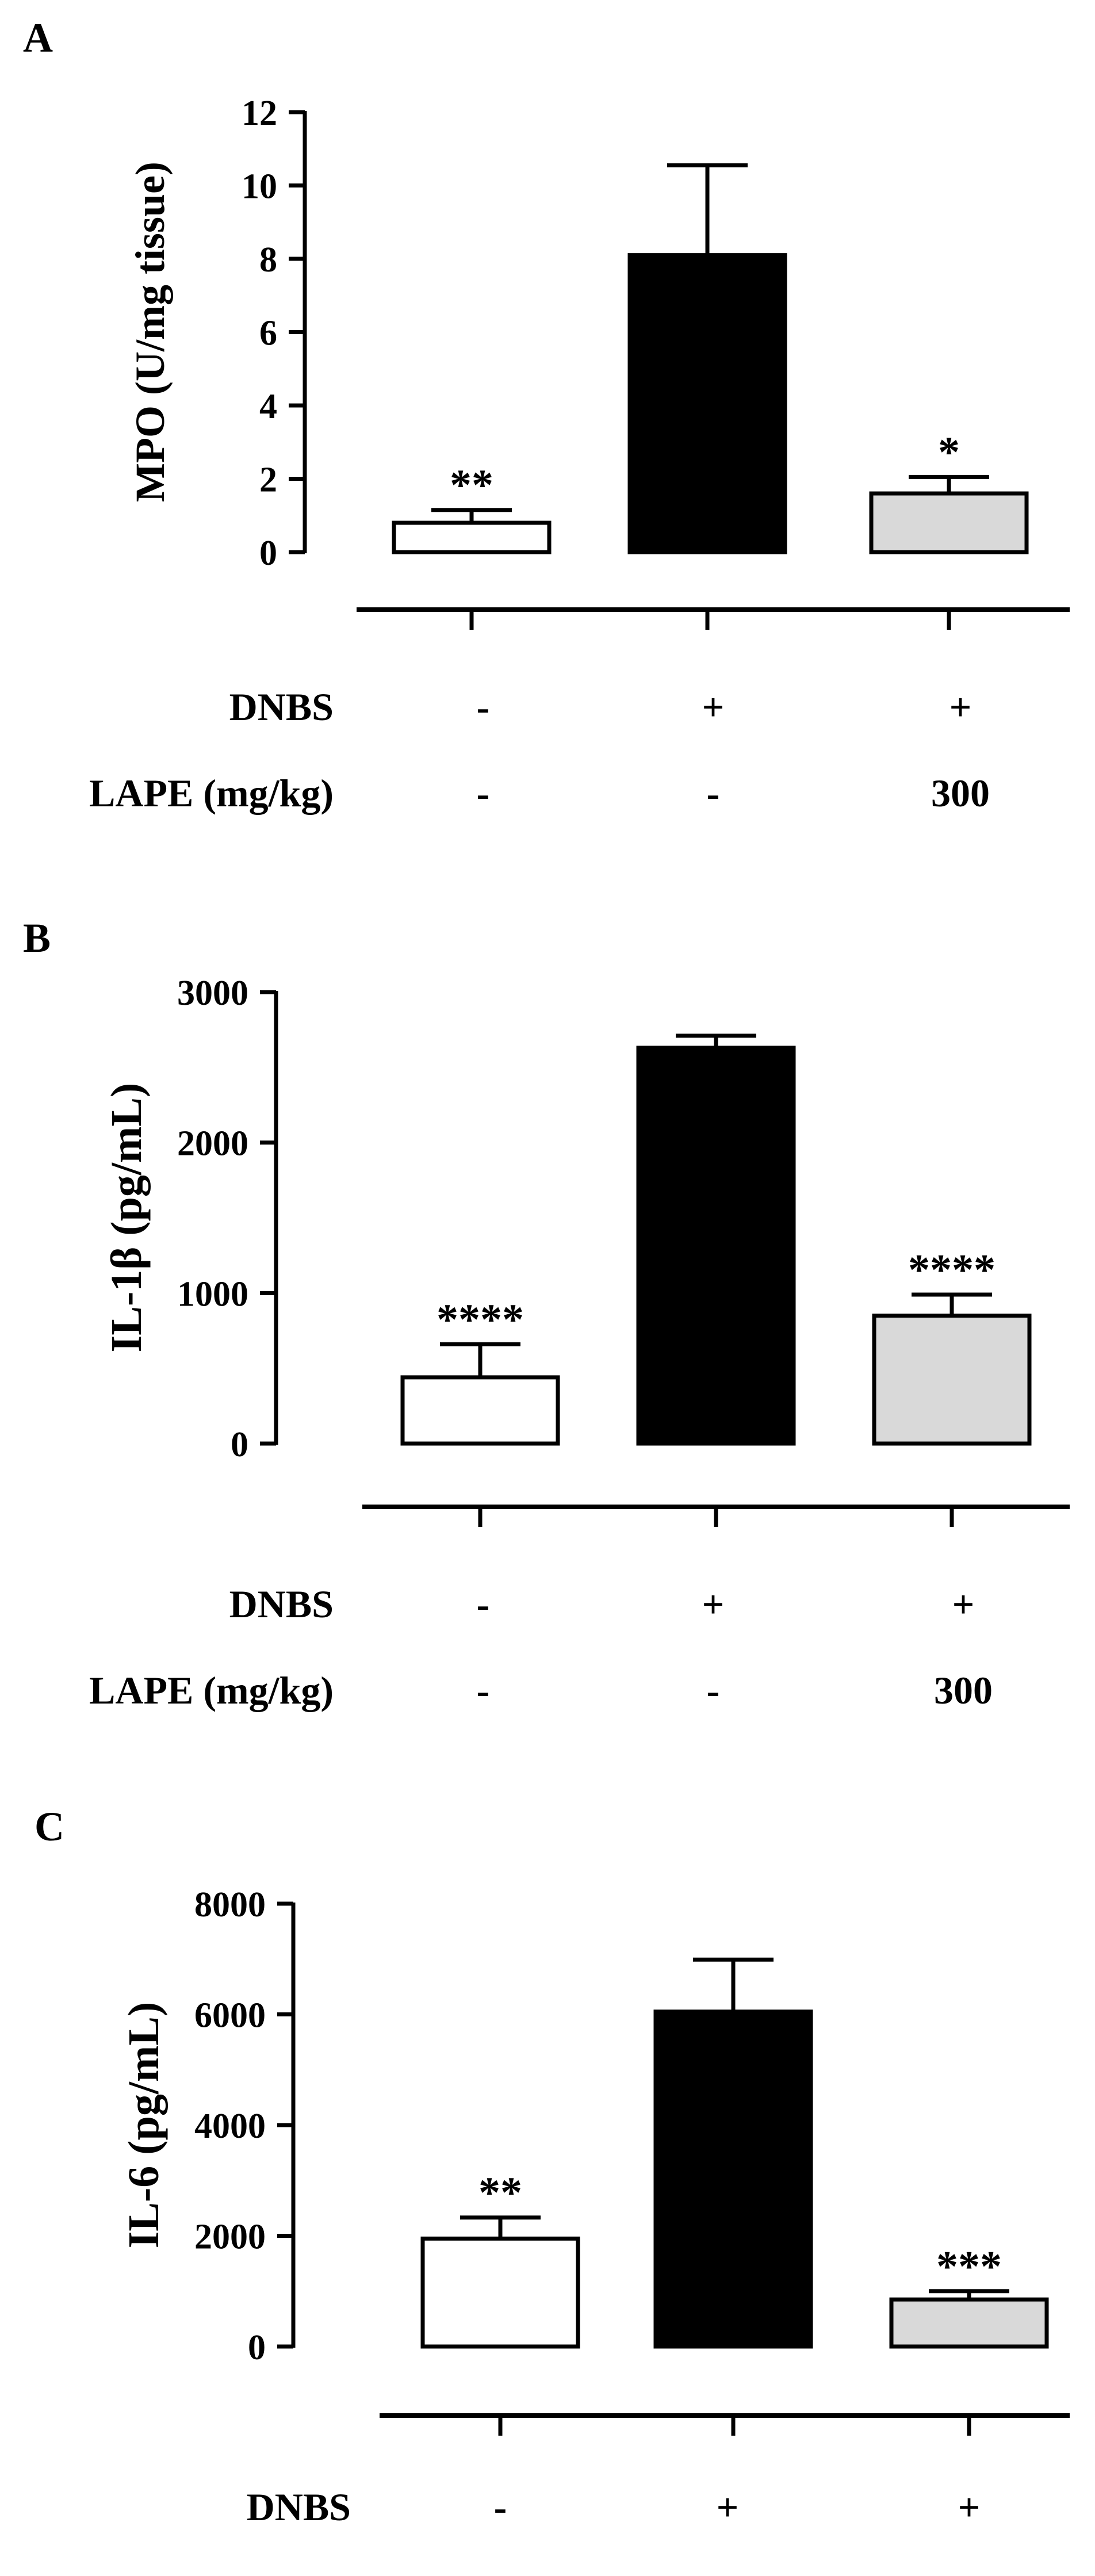 Image resolution: width=1095 pixels, height=2576 pixels. Describe the element at coordinates (969, 2266) in the screenshot. I see `significance-label: ***` at that location.